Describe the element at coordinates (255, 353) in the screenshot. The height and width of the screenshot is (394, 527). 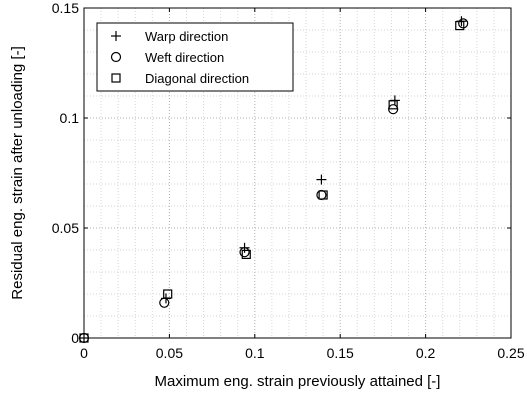
I see `x-tick-label: 0.1` at that location.